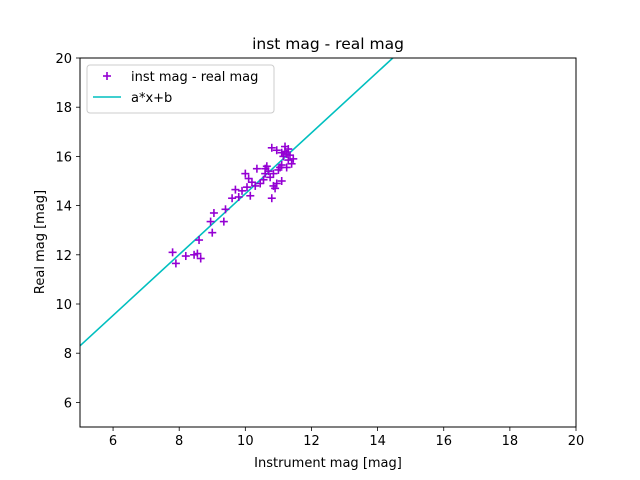 Image resolution: width=640 pixels, height=480 pixels. What do you see at coordinates (68, 403) in the screenshot?
I see `y-tick-label: 6` at bounding box center [68, 403].